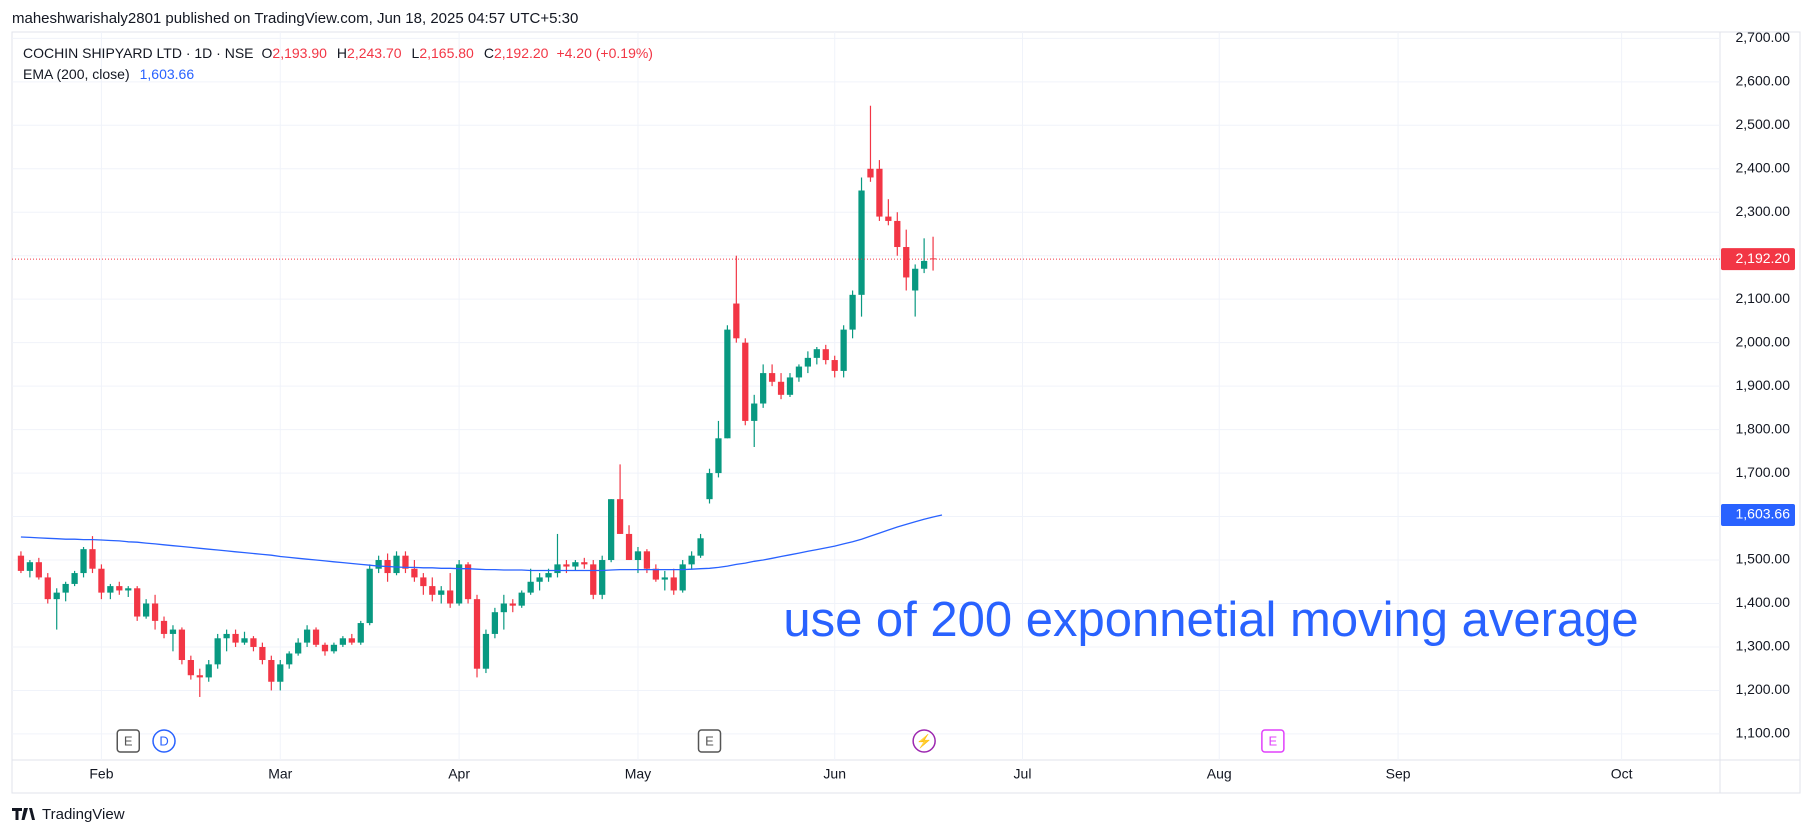  I want to click on brand: TradingView, so click(68, 814).